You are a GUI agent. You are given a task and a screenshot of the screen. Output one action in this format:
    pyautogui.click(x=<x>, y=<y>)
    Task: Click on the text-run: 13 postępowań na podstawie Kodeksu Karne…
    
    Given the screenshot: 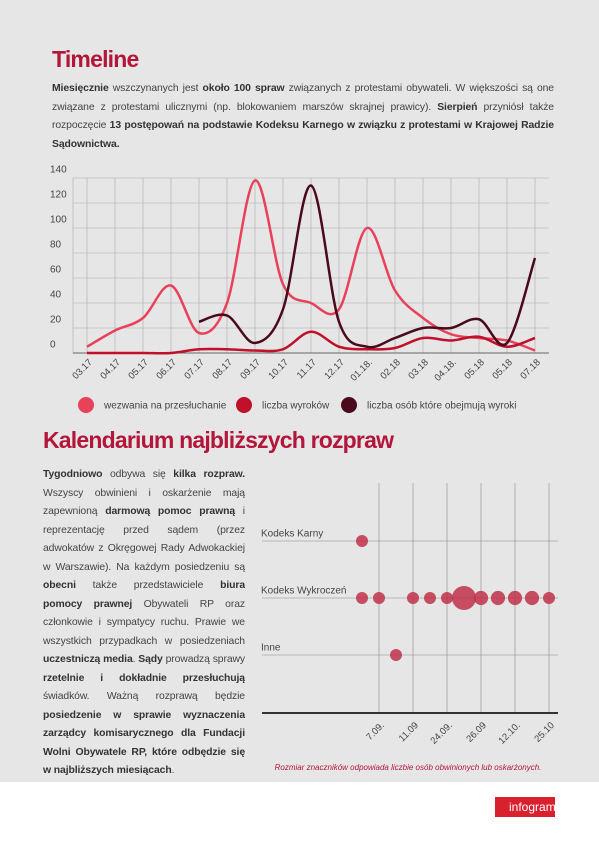 What is the action you would take?
    pyautogui.click(x=303, y=135)
    